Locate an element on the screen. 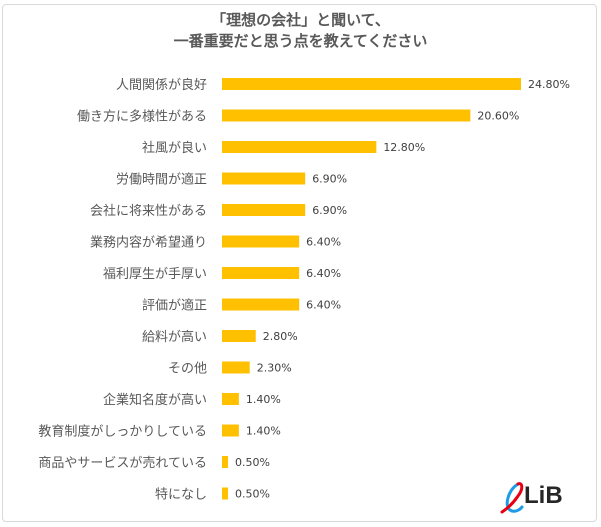 Image resolution: width=601 pixels, height=527 pixels. title-line-1: 「理想の会社」と聞いて、 is located at coordinates (300, 20).